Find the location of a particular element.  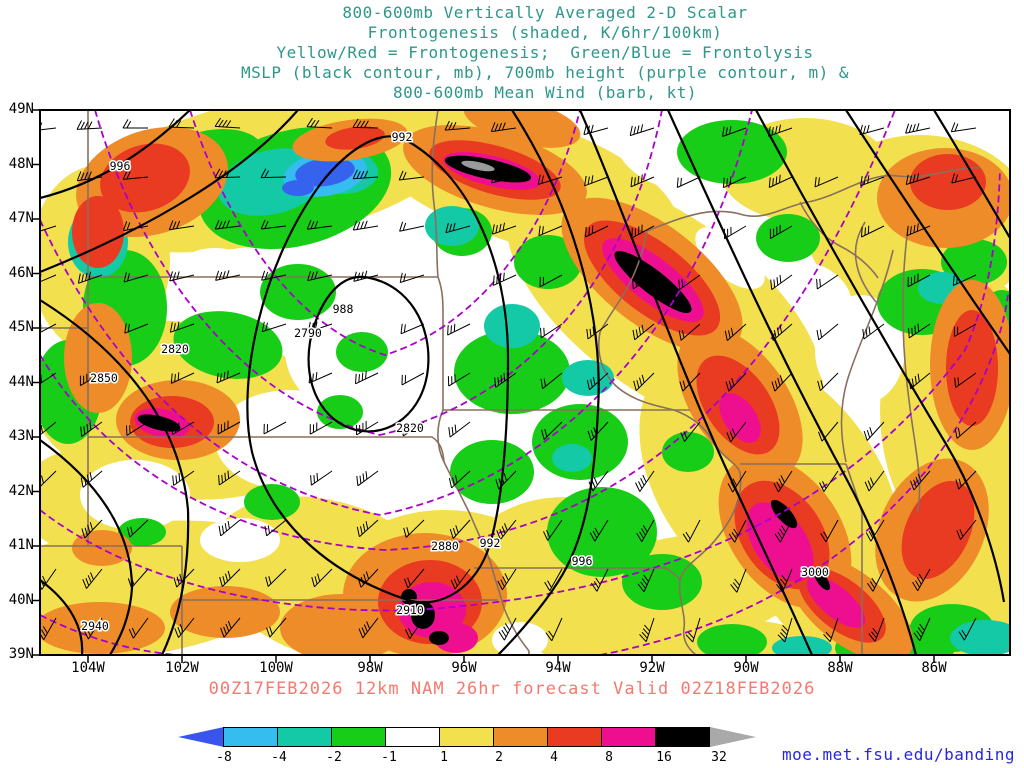

lon-tick-label: 102W is located at coordinates (182, 668).